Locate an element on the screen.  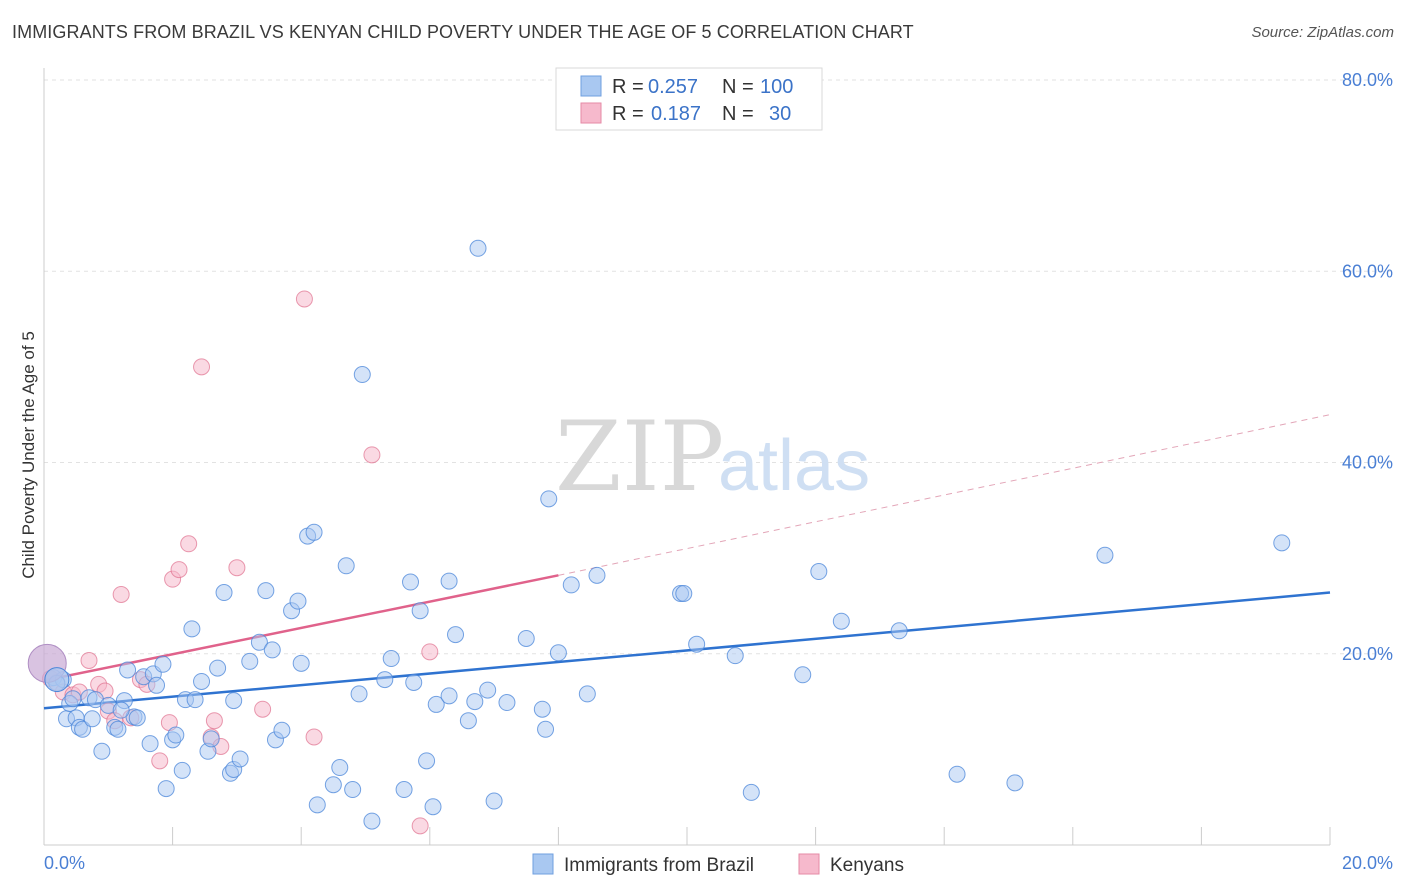
x-tick-label-0: 0.0% is located at coordinates (64, 863).